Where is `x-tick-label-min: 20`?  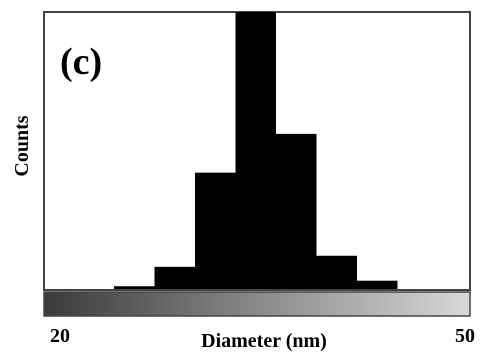
x-tick-label-min: 20 is located at coordinates (60, 336).